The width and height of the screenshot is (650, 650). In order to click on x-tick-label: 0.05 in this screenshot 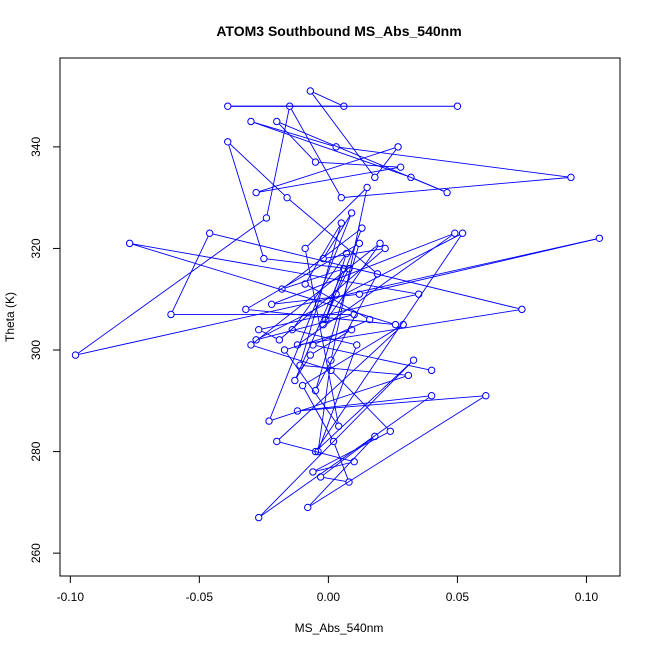, I will do `click(458, 597)`.